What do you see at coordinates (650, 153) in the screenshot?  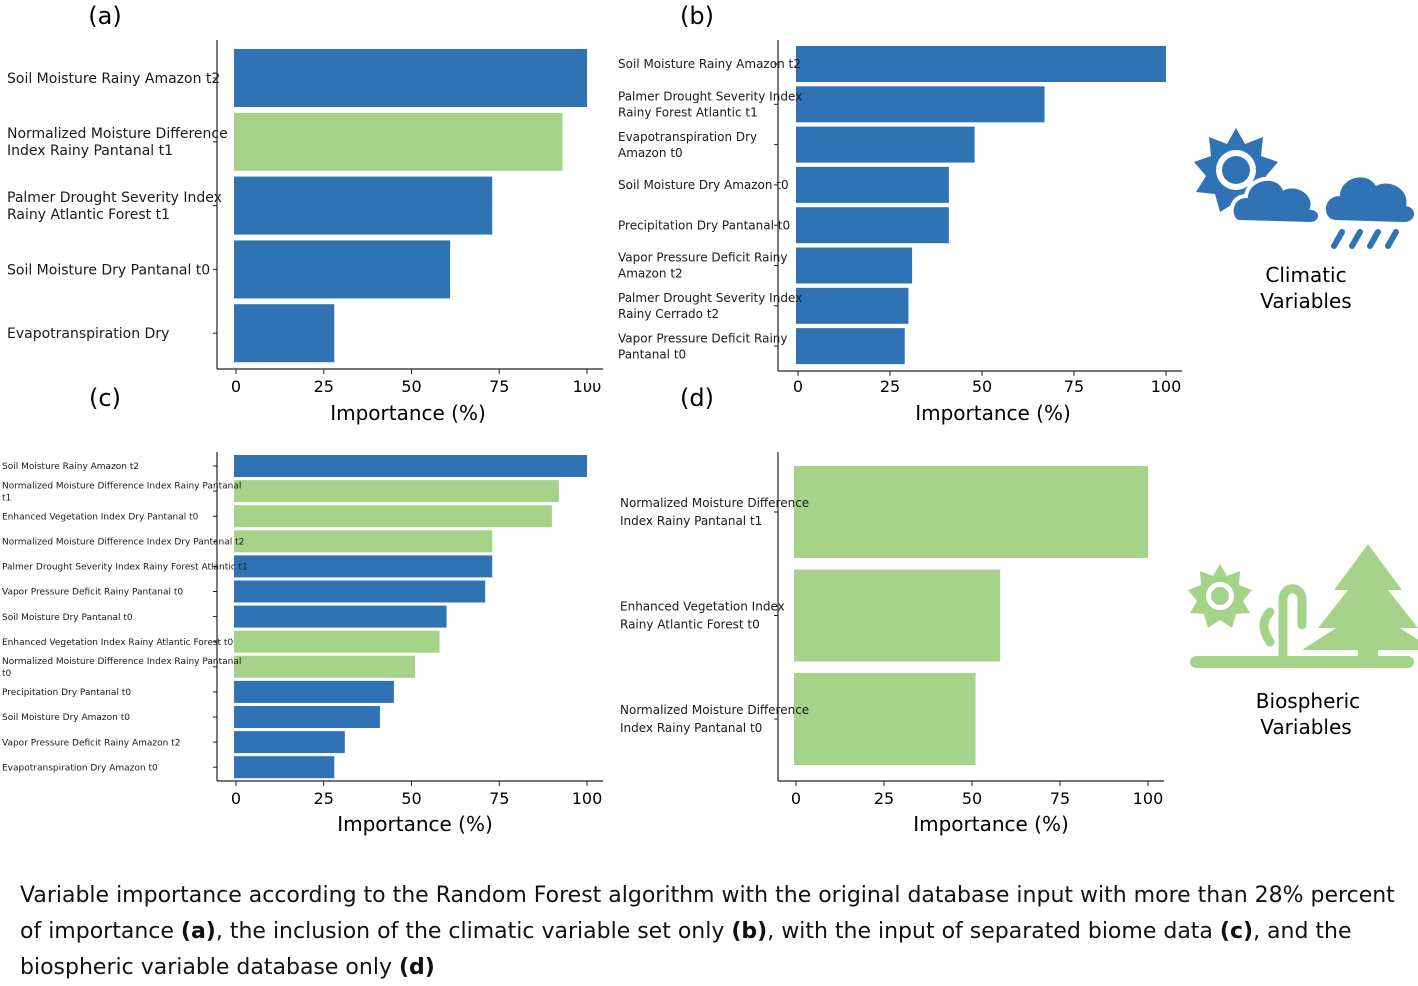 I see `y-label-b-3-line-2: Amazon t0` at bounding box center [650, 153].